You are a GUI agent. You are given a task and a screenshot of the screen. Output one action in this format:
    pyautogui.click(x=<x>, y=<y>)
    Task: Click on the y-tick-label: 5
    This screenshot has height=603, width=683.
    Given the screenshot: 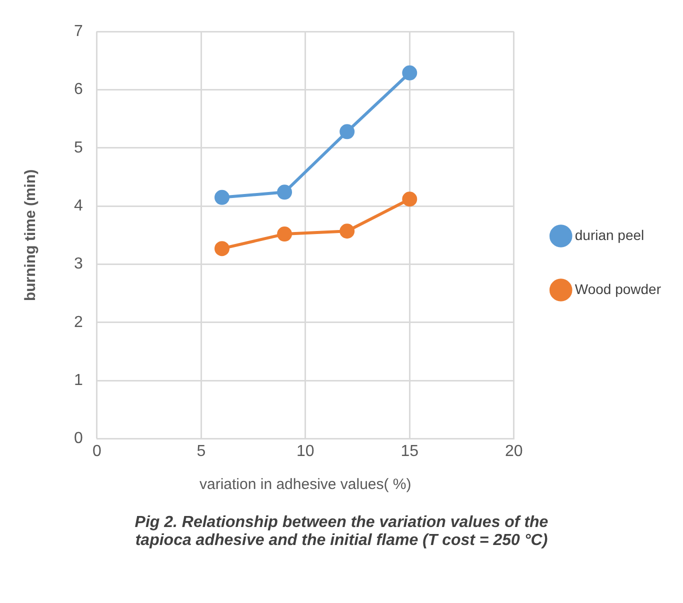 What is the action you would take?
    pyautogui.click(x=78, y=147)
    